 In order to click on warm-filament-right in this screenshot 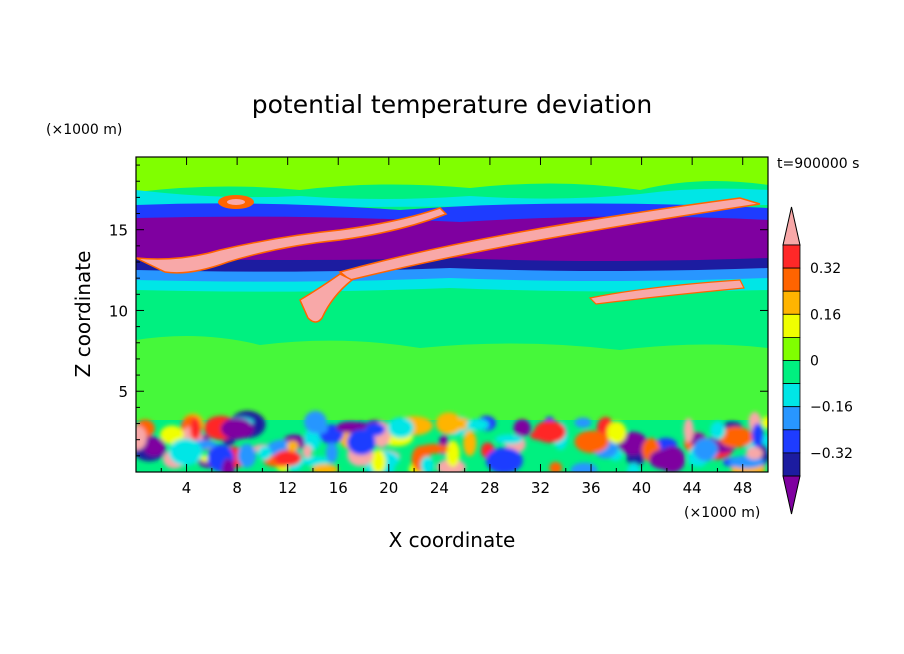, I will do `click(666, 292)`.